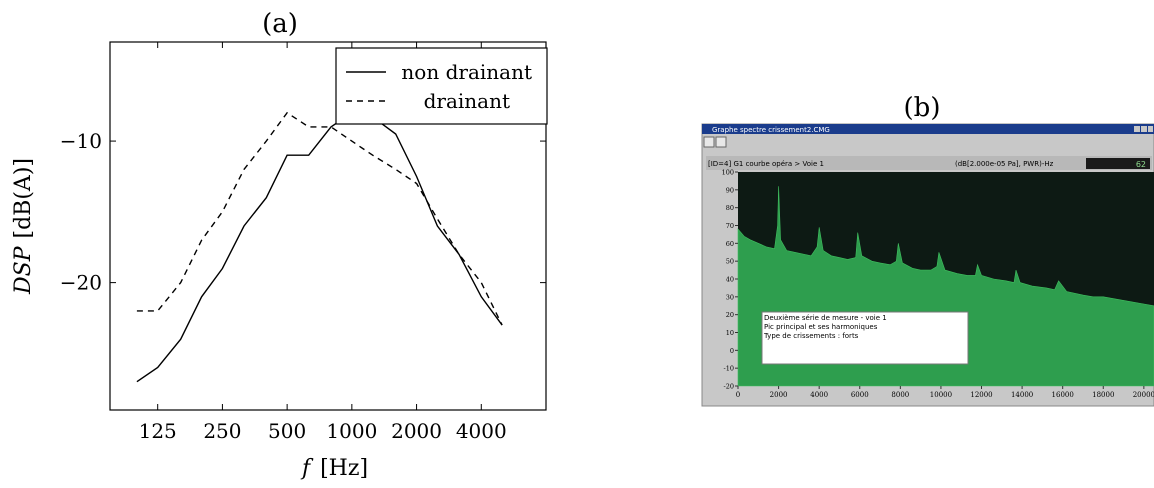 The image size is (1154, 488). Describe the element at coordinates (730, 208) in the screenshot. I see `y-tick-label: 80` at that location.